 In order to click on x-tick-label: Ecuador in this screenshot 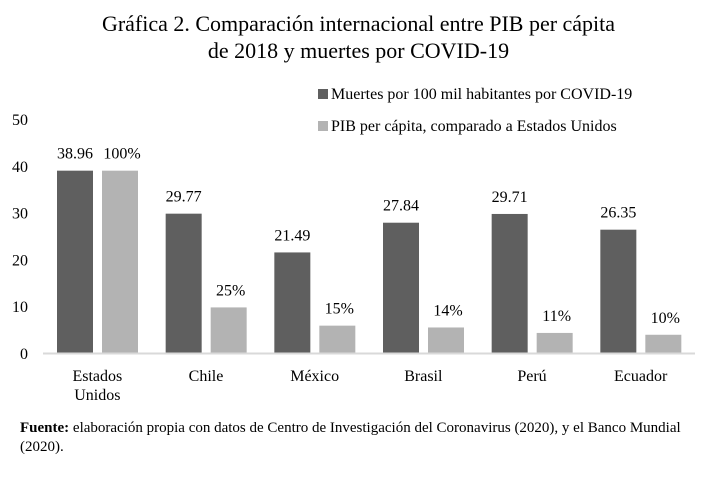, I will do `click(641, 376)`.